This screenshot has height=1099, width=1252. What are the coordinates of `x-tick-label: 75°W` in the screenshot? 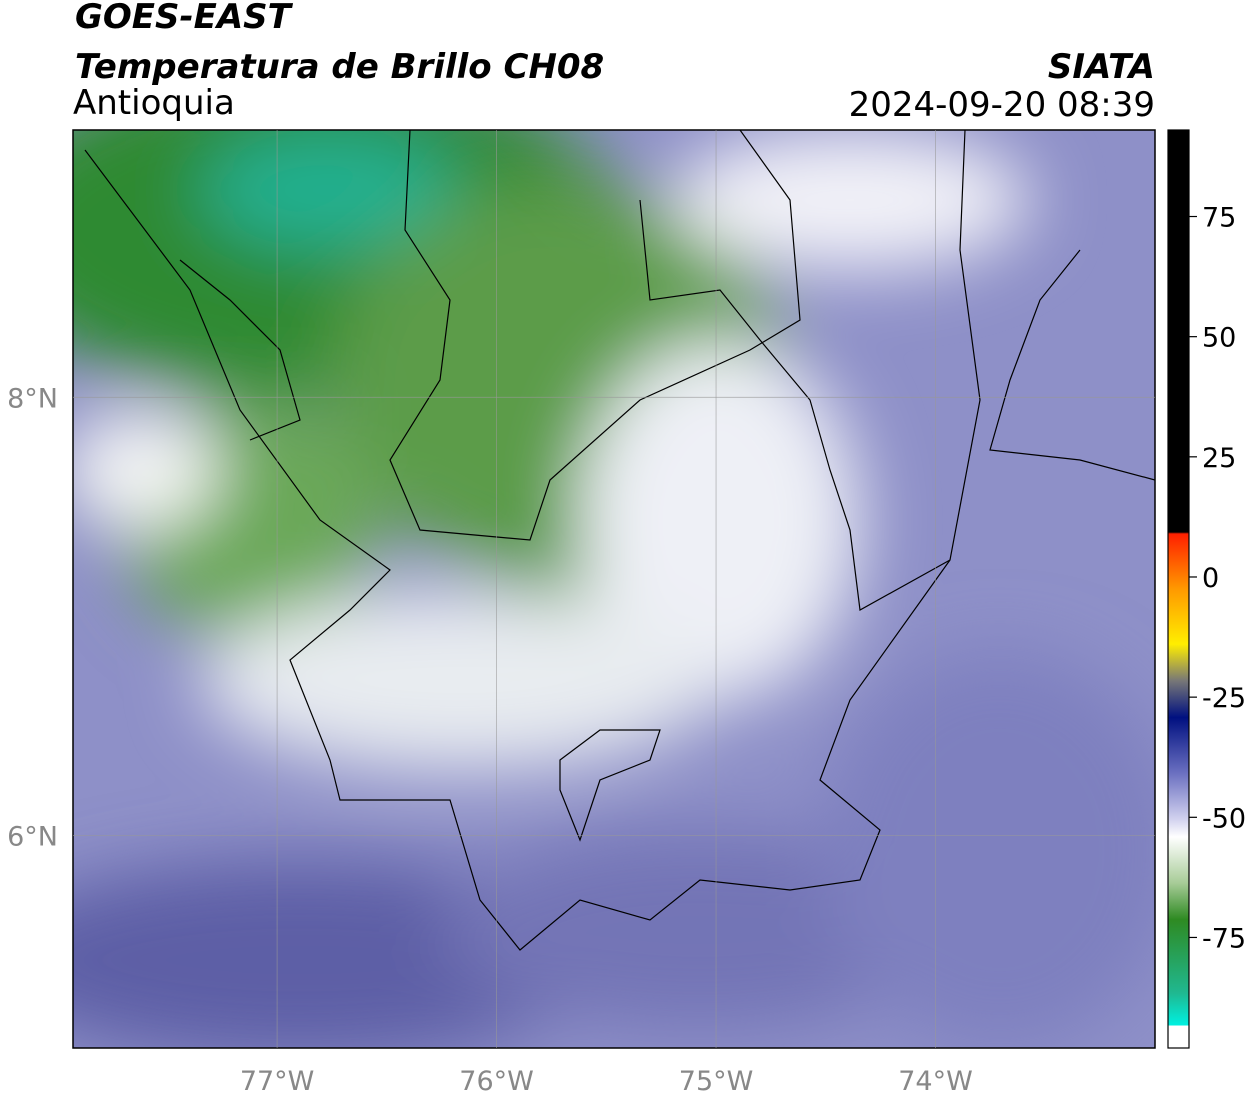 It's located at (716, 1081).